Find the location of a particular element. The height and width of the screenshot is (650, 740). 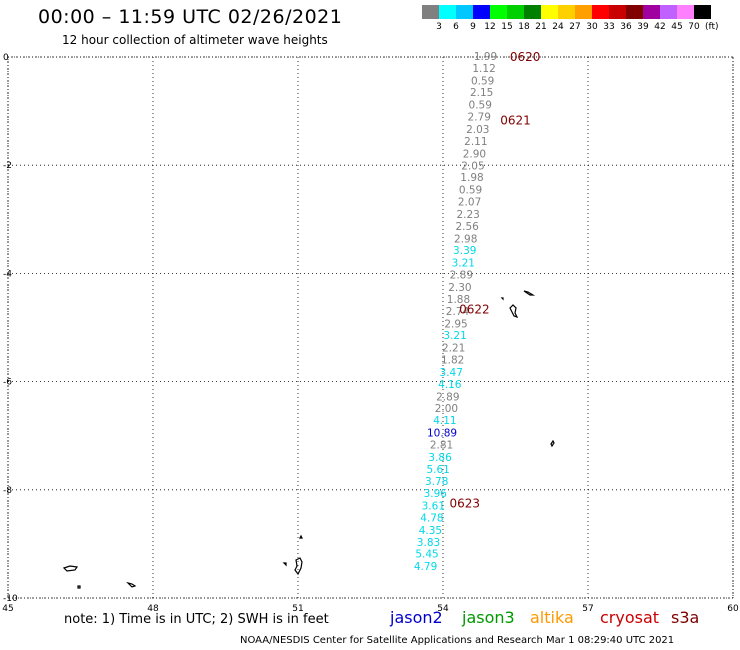

color-tick-label: 42 is located at coordinates (660, 27).